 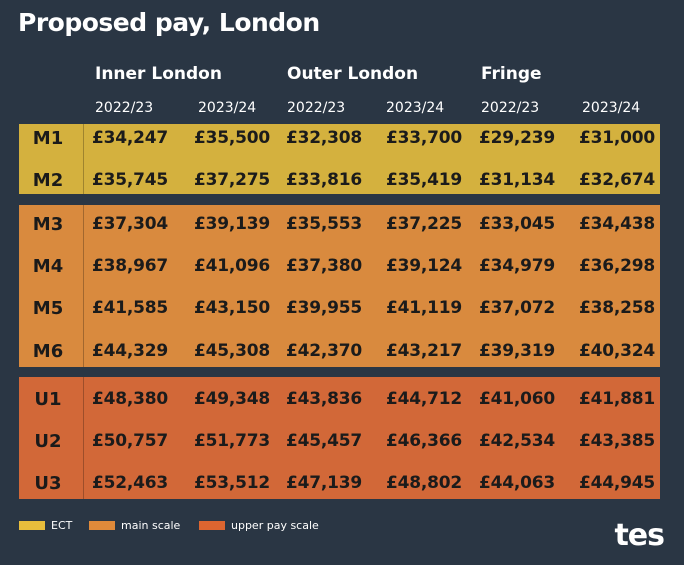 I want to click on pay-cell: £38,967, so click(x=130, y=266).